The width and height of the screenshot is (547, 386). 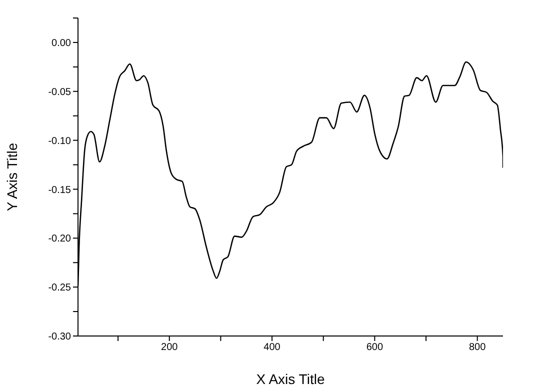 What do you see at coordinates (290, 378) in the screenshot?
I see `x-axis-title: X Axis Title` at bounding box center [290, 378].